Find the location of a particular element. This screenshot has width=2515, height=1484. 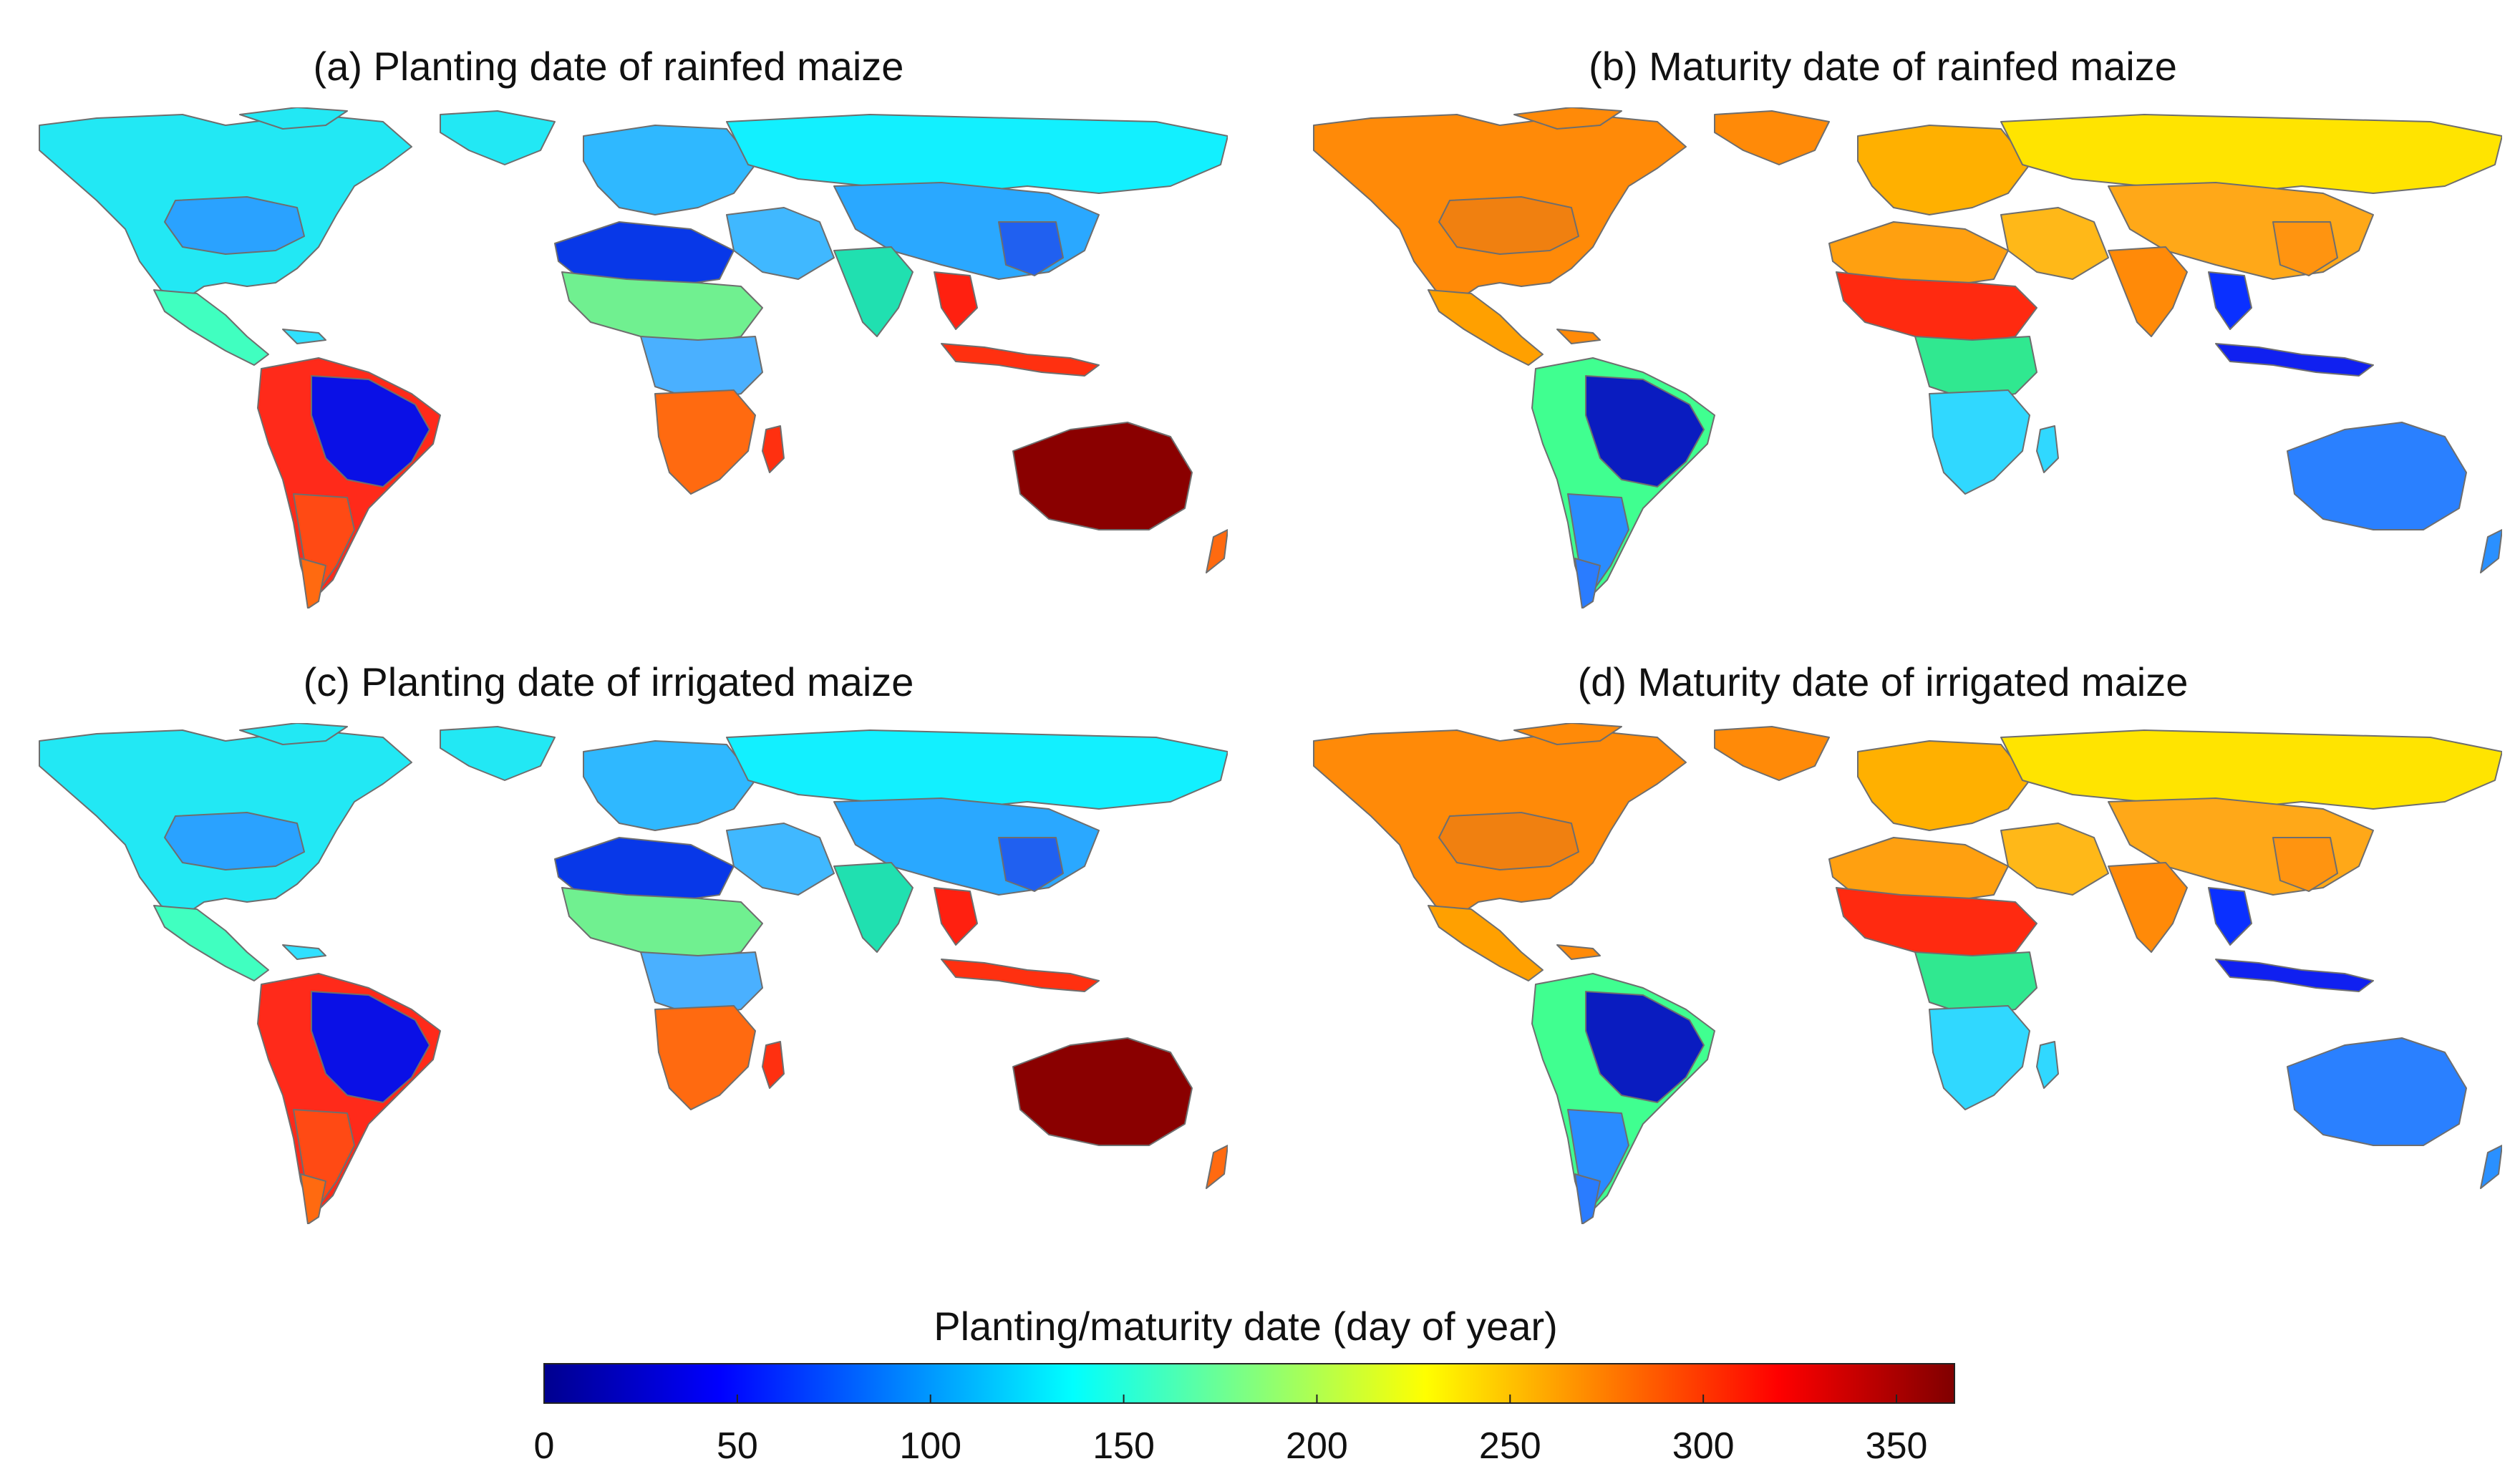

colorbar-gradient is located at coordinates (1249, 1383).